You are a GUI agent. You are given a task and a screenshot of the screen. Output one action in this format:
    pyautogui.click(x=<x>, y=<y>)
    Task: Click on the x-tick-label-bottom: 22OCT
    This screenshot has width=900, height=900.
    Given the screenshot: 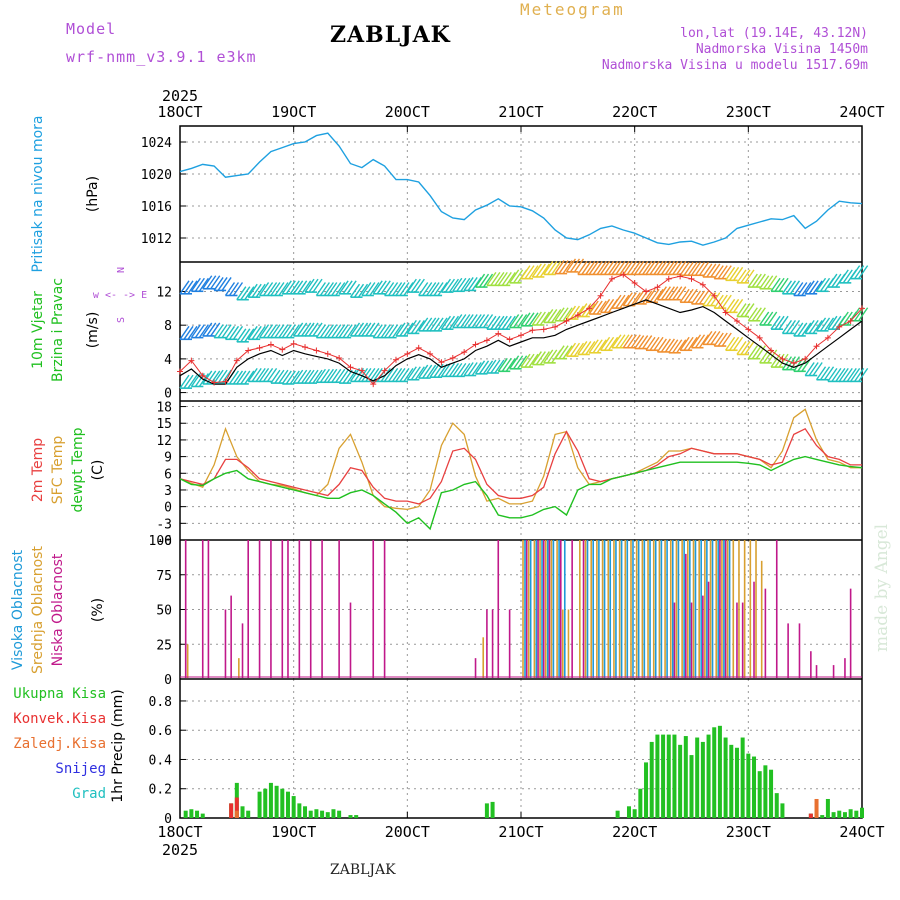 What is the action you would take?
    pyautogui.click(x=634, y=832)
    